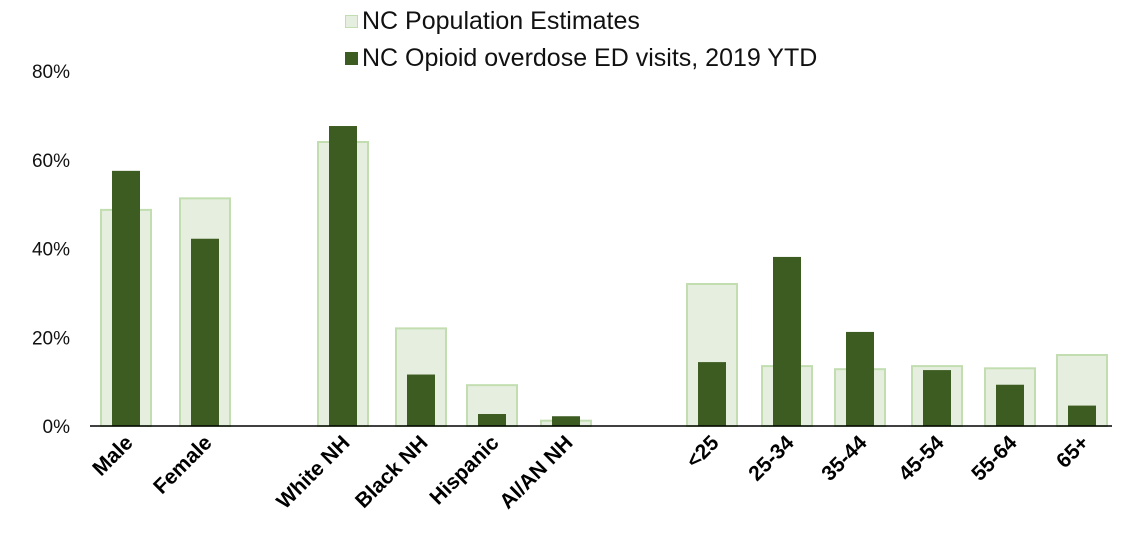  What do you see at coordinates (182, 464) in the screenshot?
I see `x-tick-label: Female` at bounding box center [182, 464].